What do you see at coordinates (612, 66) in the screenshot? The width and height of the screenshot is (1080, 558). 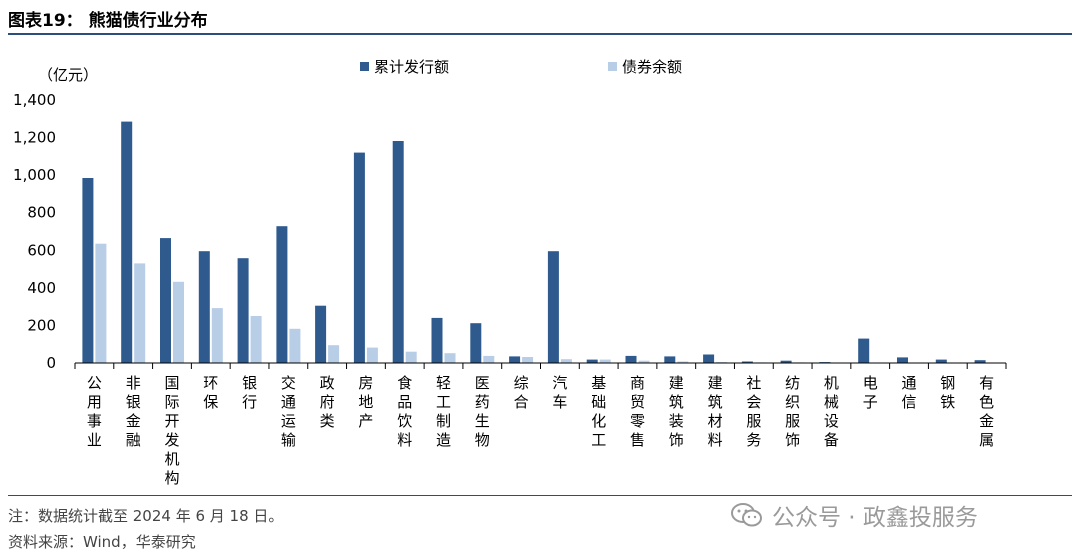 I see `legend-swatch-outstanding` at bounding box center [612, 66].